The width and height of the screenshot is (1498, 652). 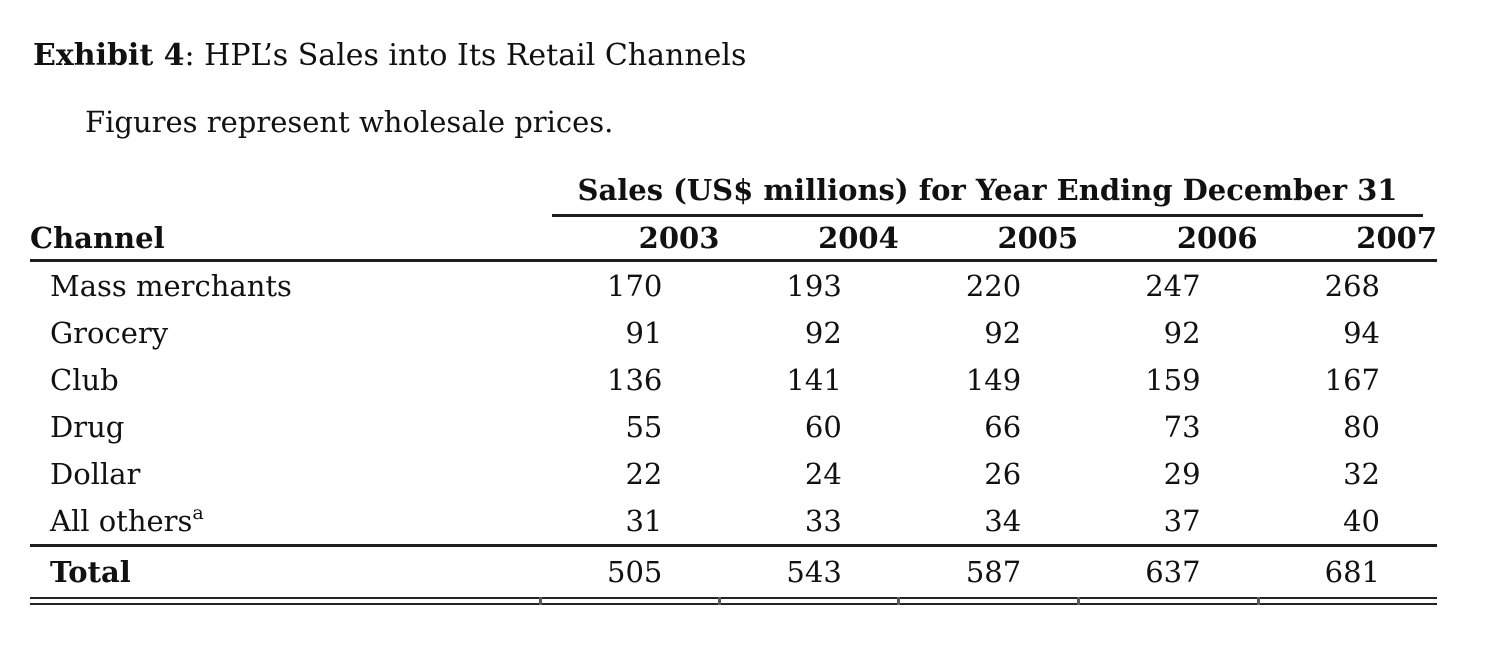 I want to click on cell-value: 26, so click(x=1003, y=473).